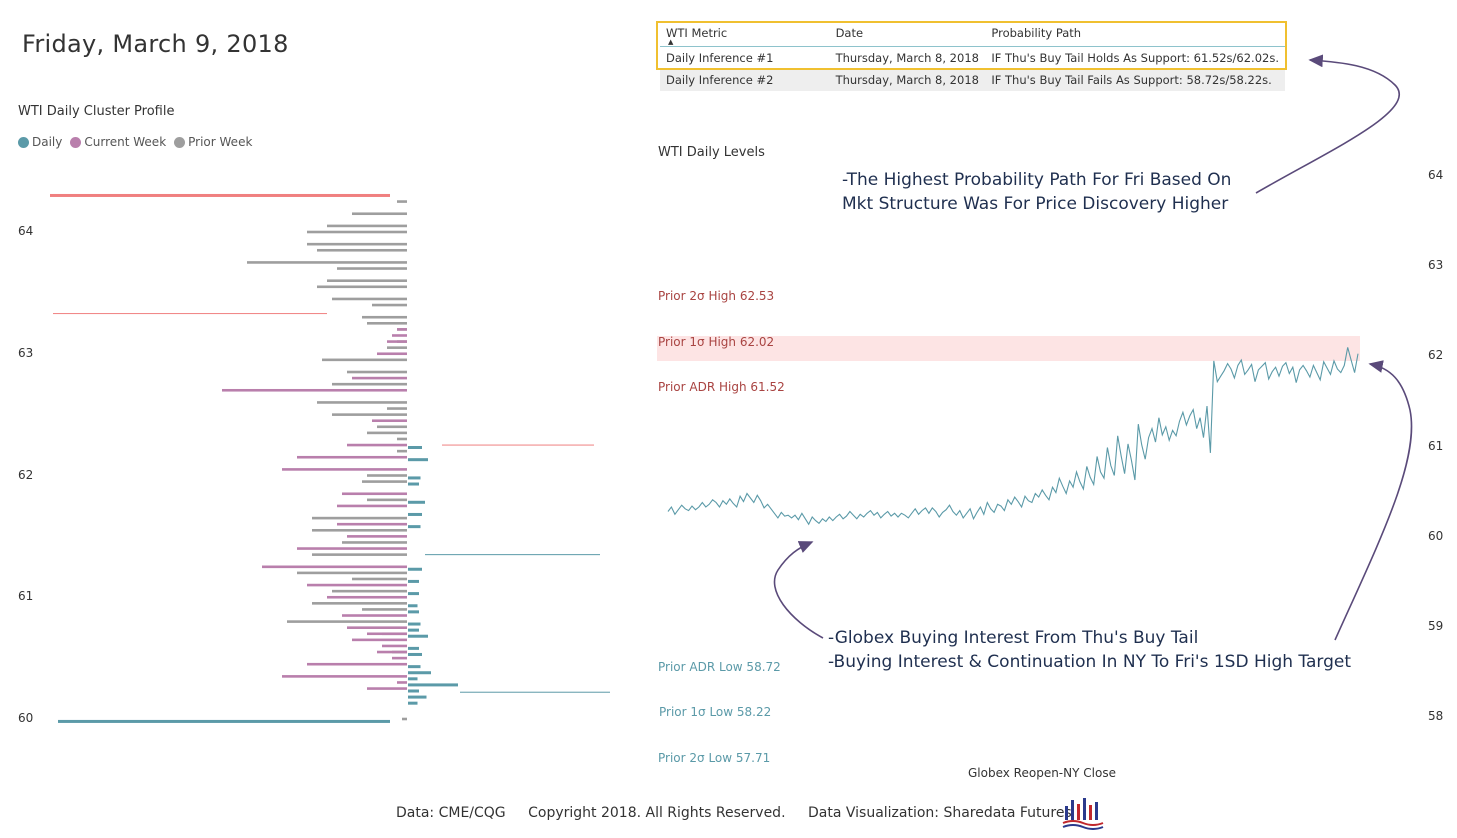  Describe the element at coordinates (1083, 814) in the screenshot. I see `sharedata-logo-icon` at that location.